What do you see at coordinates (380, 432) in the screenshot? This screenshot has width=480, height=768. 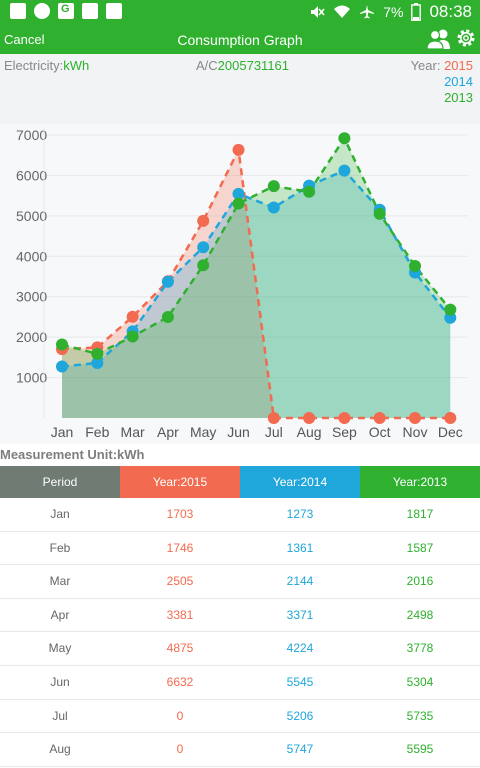 I see `x-tick-label: Oct` at bounding box center [380, 432].